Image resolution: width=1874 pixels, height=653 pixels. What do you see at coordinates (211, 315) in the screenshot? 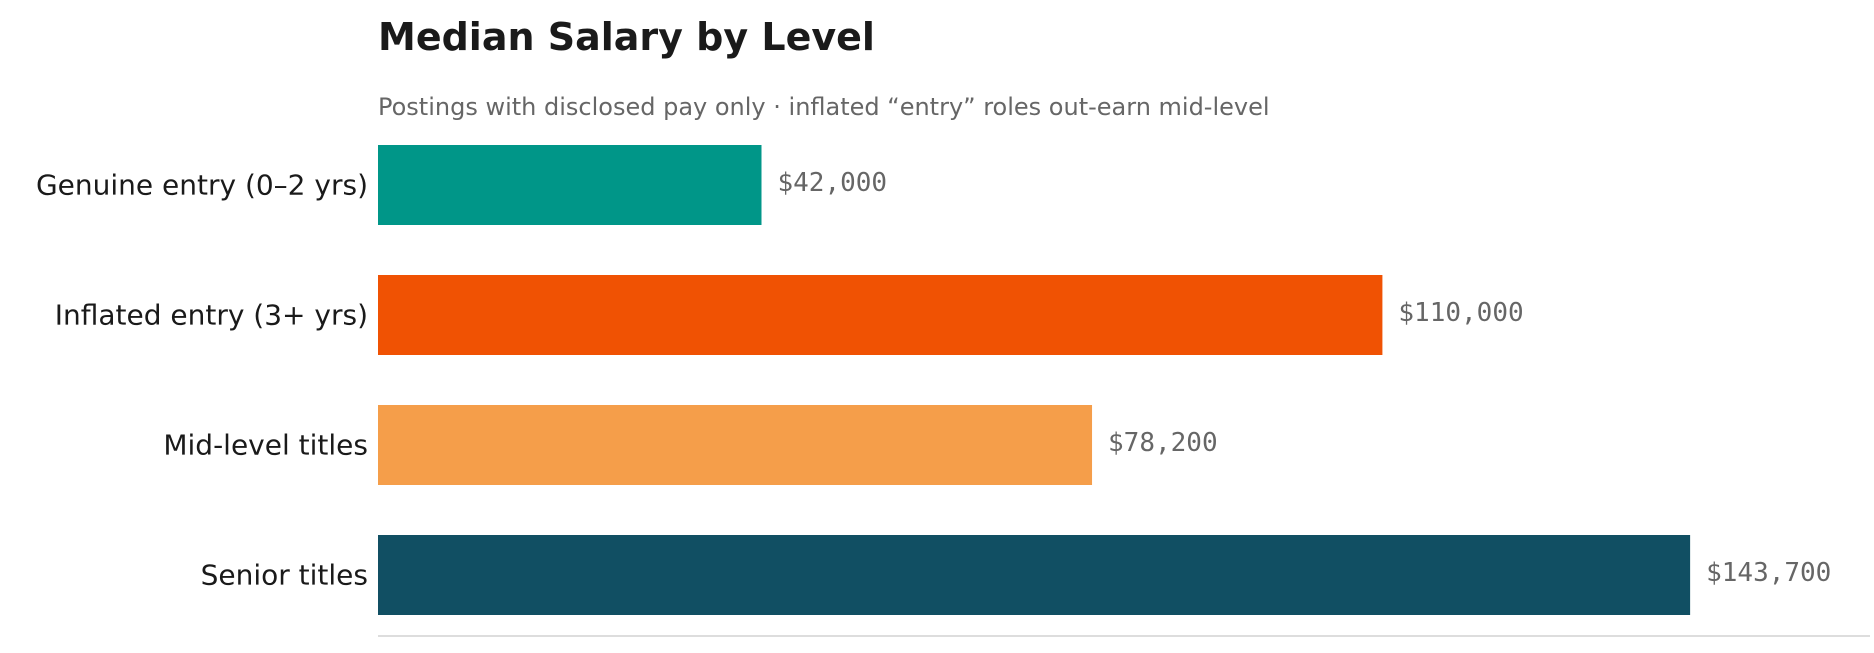
I see `category-label-1: Inflated entry (3+ yrs)` at bounding box center [211, 315].